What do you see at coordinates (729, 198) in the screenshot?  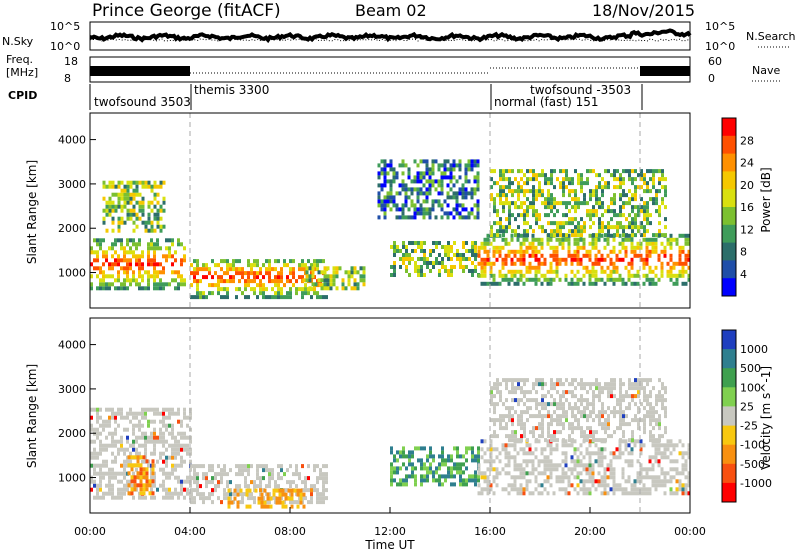 I see `colorbar-swatch` at bounding box center [729, 198].